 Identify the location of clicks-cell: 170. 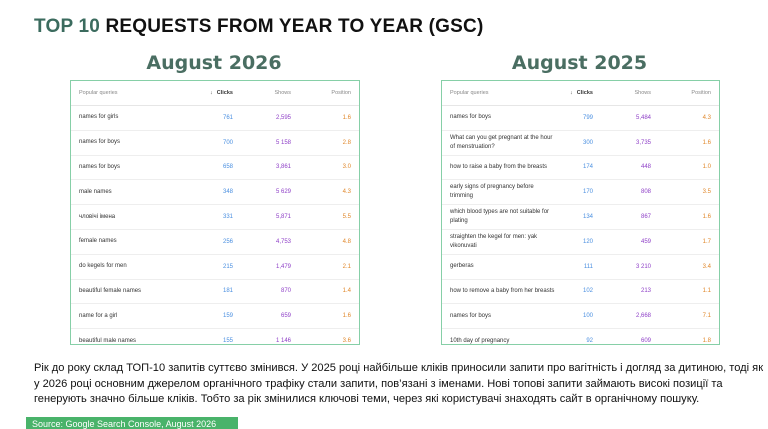
(587, 192).